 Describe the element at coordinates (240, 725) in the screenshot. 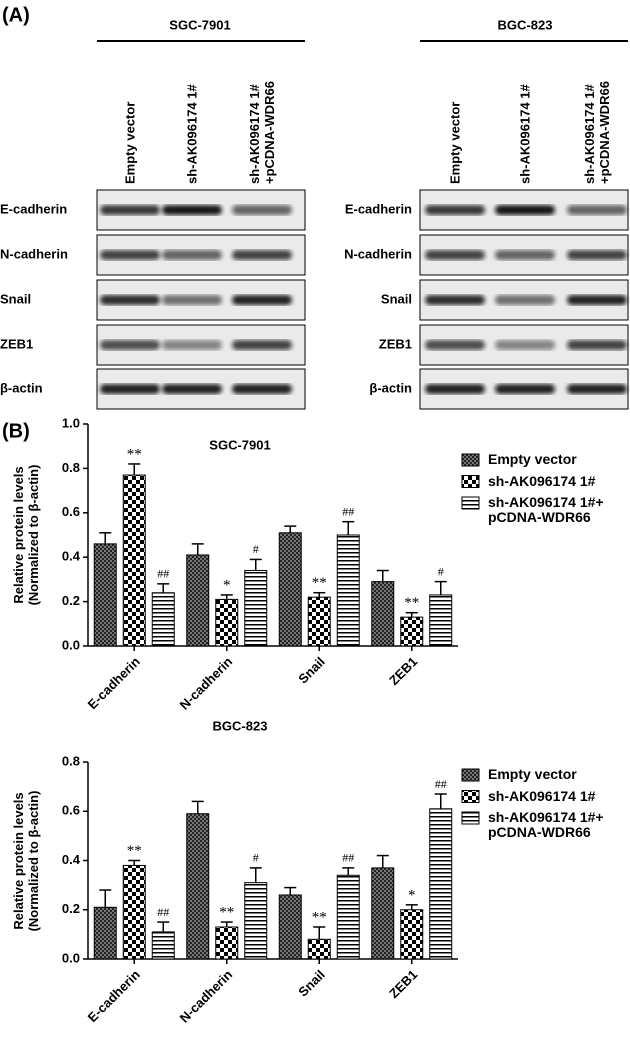

I see `chart-title: BGC-823` at that location.